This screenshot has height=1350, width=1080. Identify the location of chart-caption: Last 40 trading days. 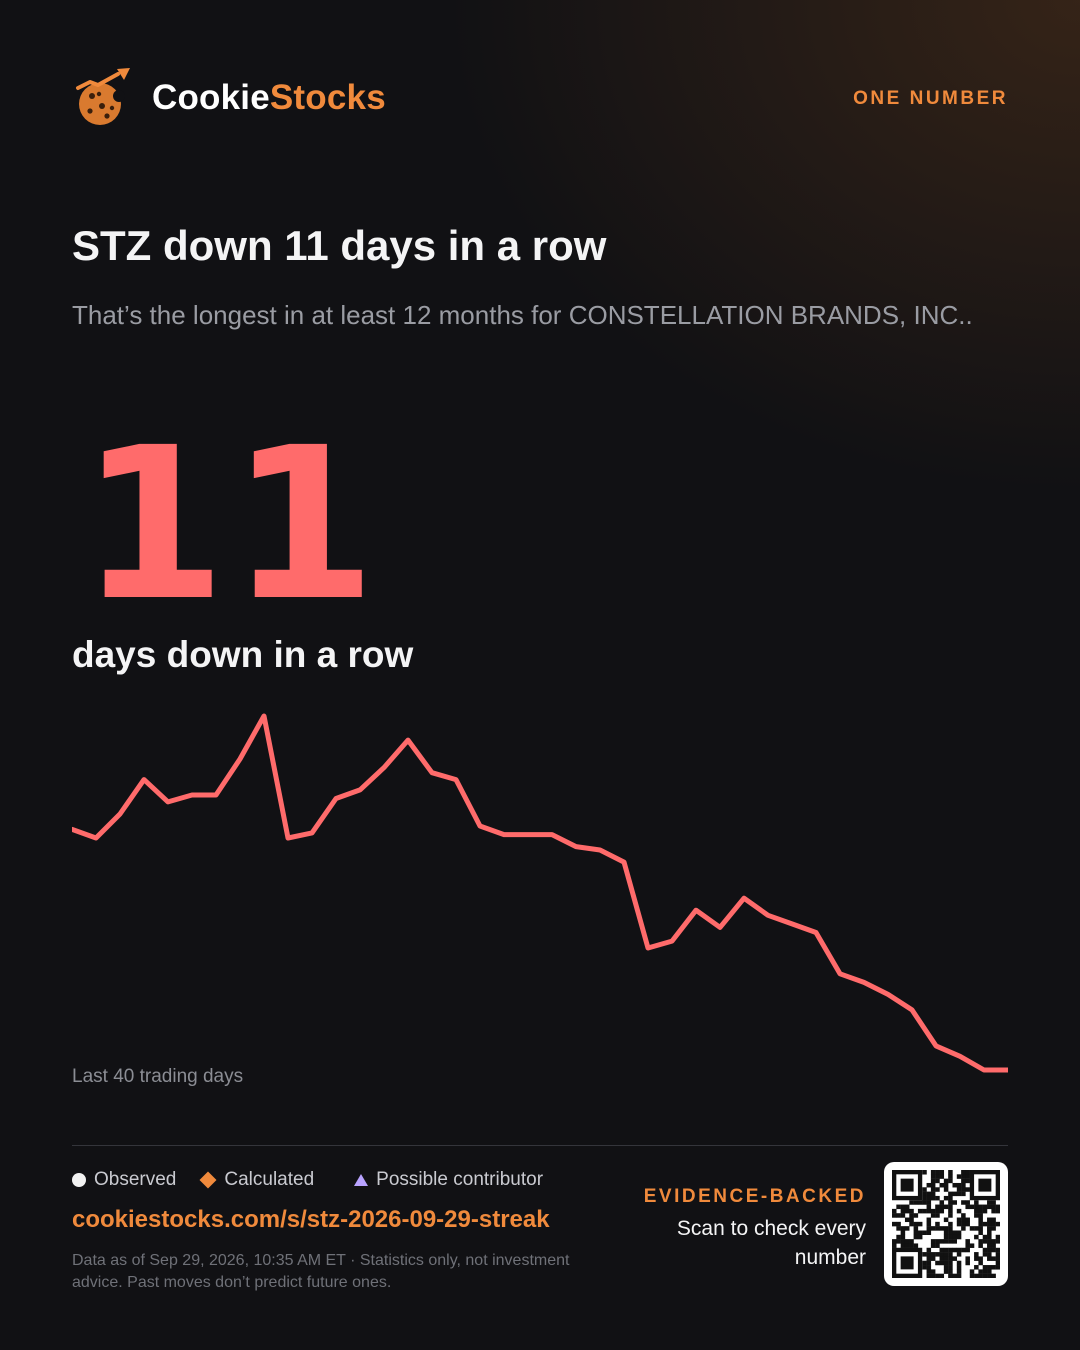
(158, 1076).